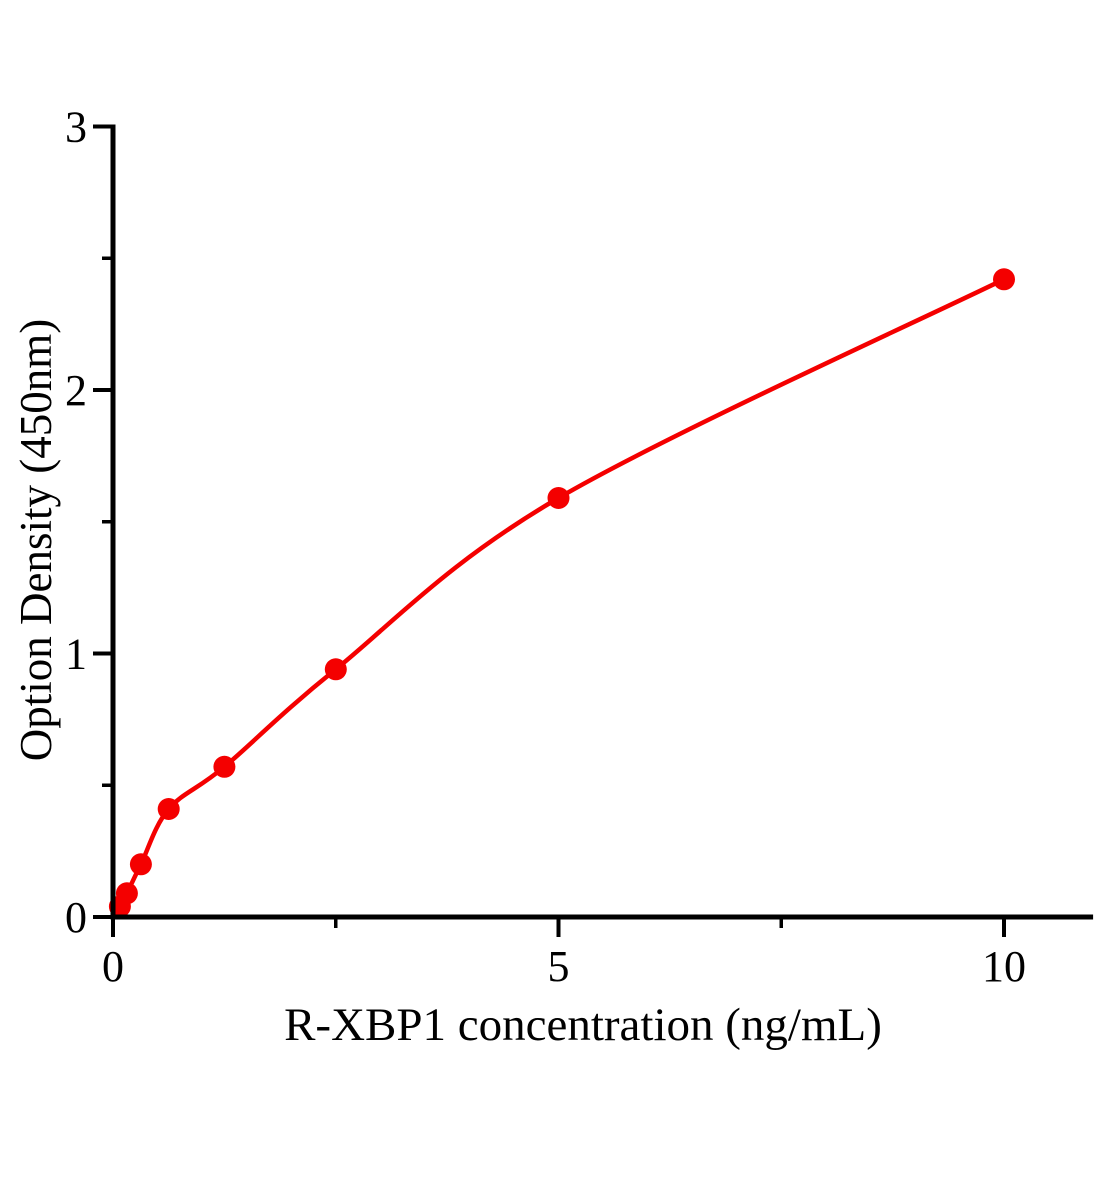 The height and width of the screenshot is (1200, 1104). I want to click on x-tick-label: 0, so click(113, 966).